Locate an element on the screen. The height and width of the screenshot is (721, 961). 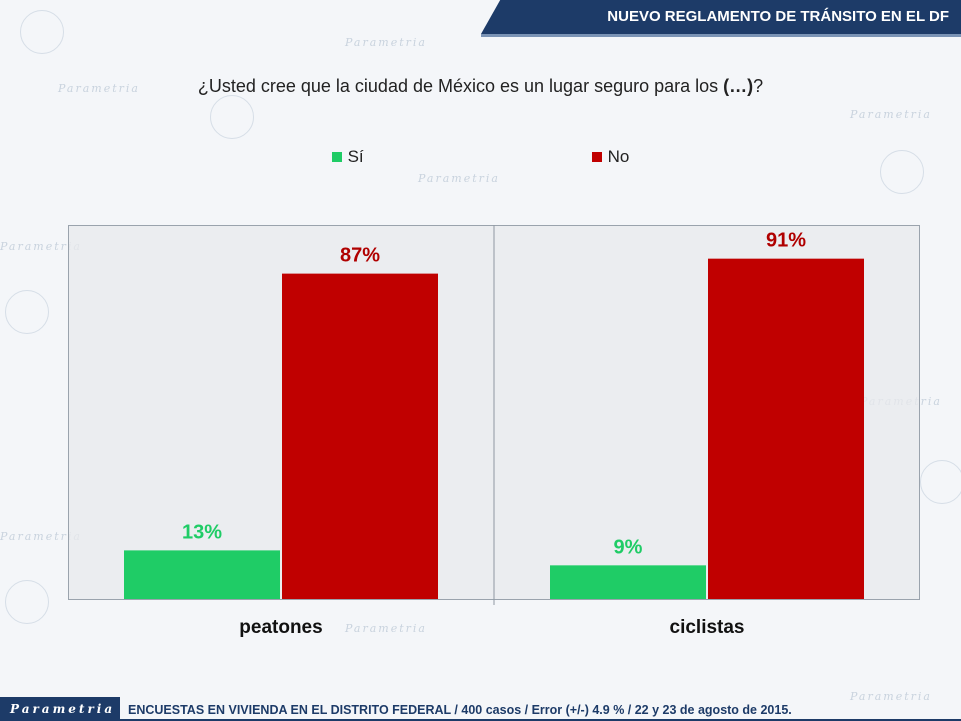
category-label-ciclistas: ciclistas is located at coordinates (707, 627).